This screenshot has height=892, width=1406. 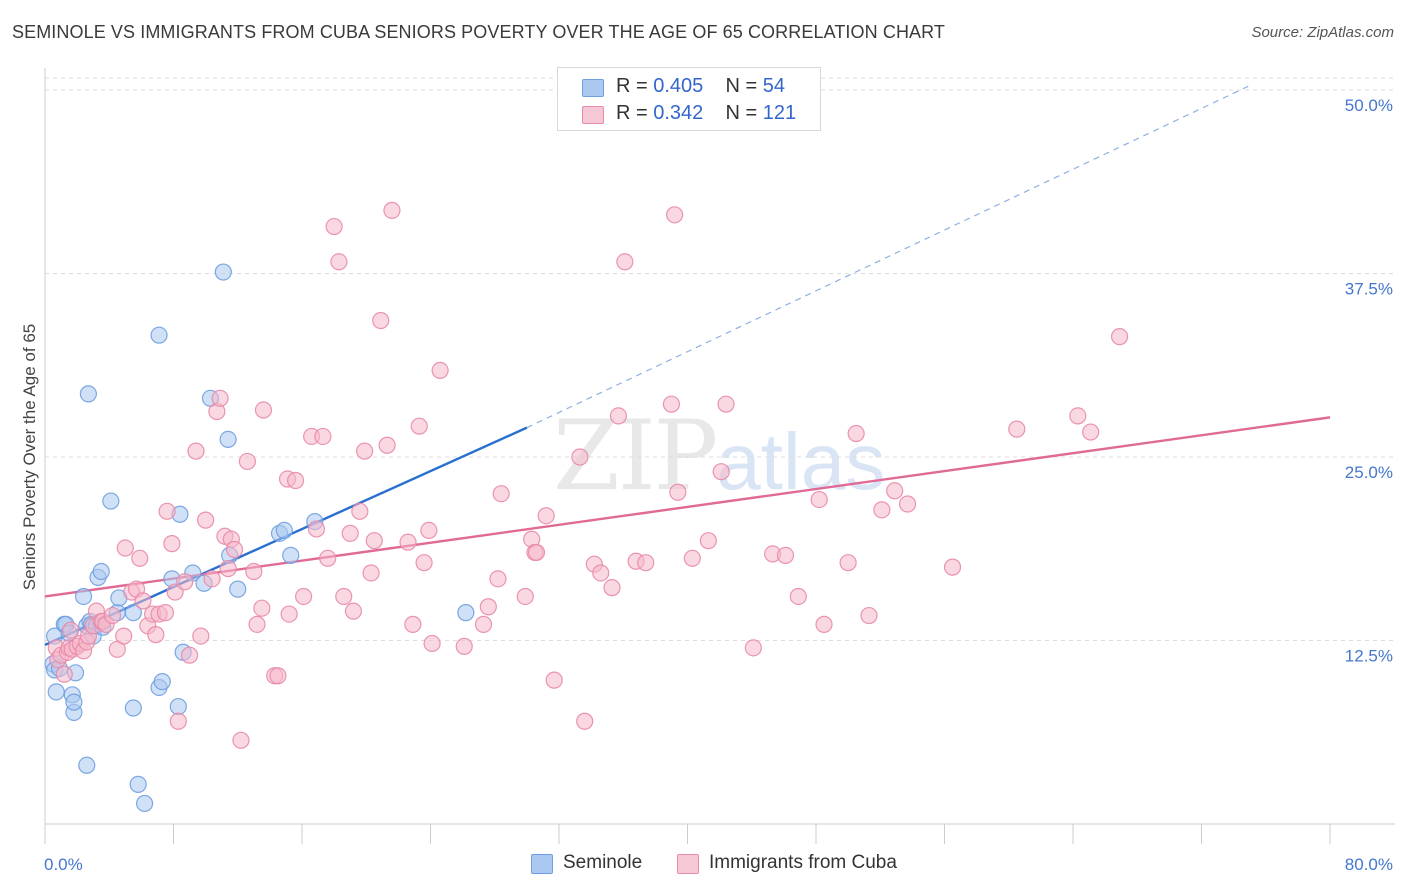 What do you see at coordinates (1369, 656) in the screenshot?
I see `y-tick-label: 12.5%` at bounding box center [1369, 656].